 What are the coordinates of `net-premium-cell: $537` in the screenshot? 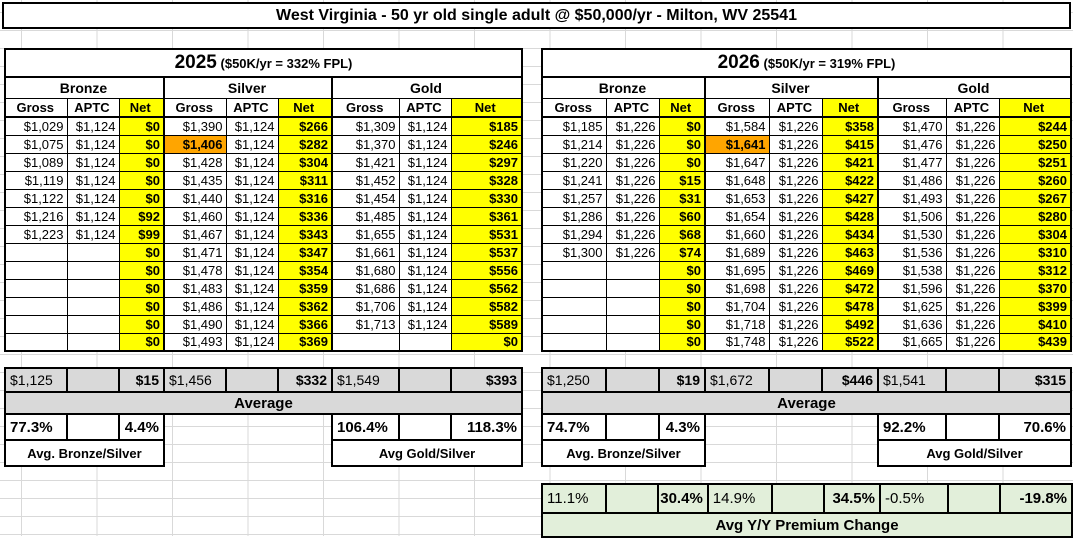 It's located at (486, 252).